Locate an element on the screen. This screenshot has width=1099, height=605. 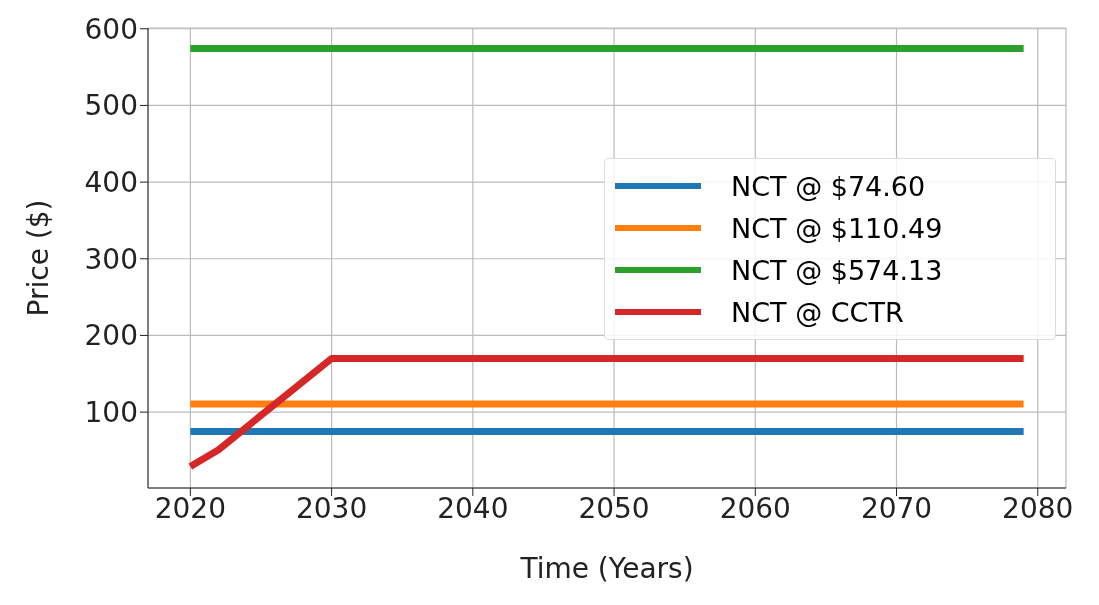
legend-label: NCT @ $74.60 is located at coordinates (828, 186).